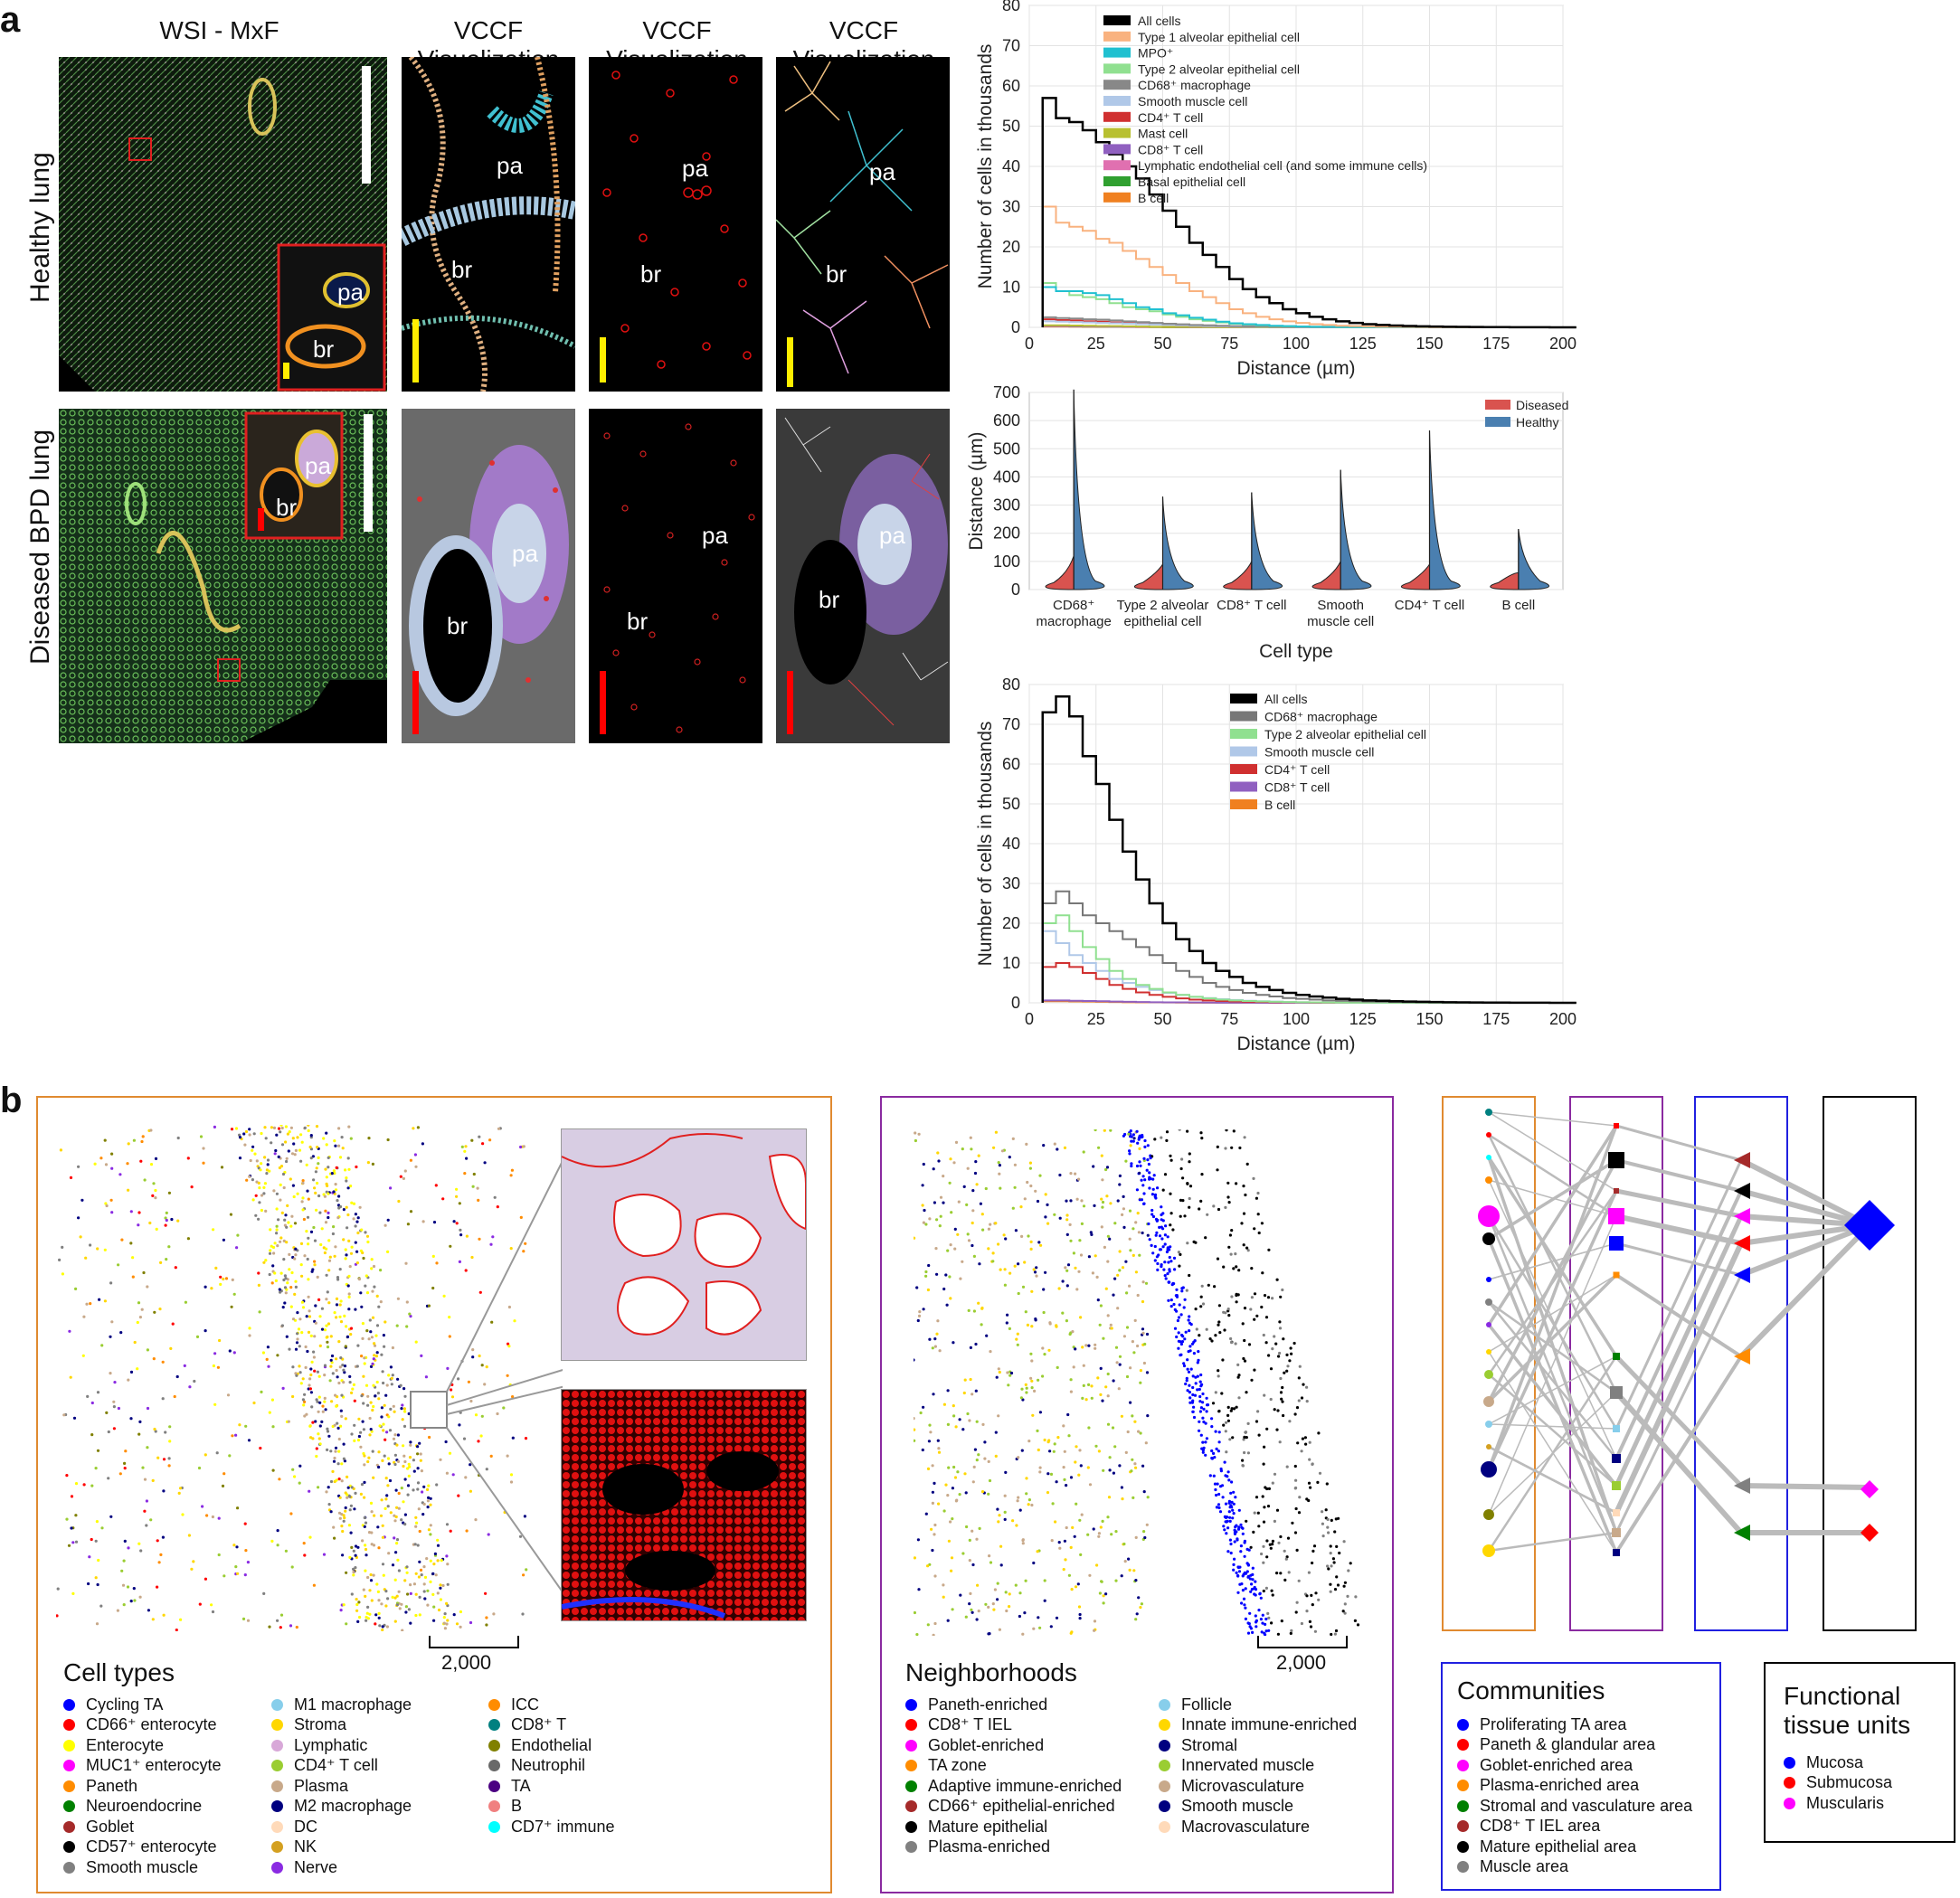 This screenshot has width=1960, height=1898. Describe the element at coordinates (1007, 392) in the screenshot. I see `y-tick-label: 700` at that location.